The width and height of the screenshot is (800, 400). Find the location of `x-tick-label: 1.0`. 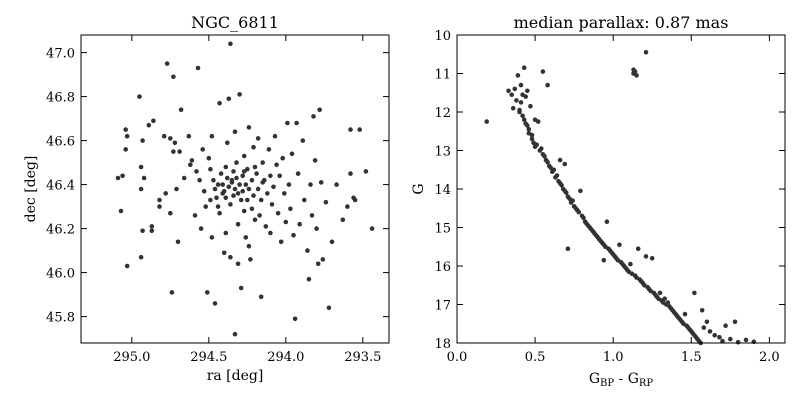

x-tick-label: 1.0 is located at coordinates (613, 357).